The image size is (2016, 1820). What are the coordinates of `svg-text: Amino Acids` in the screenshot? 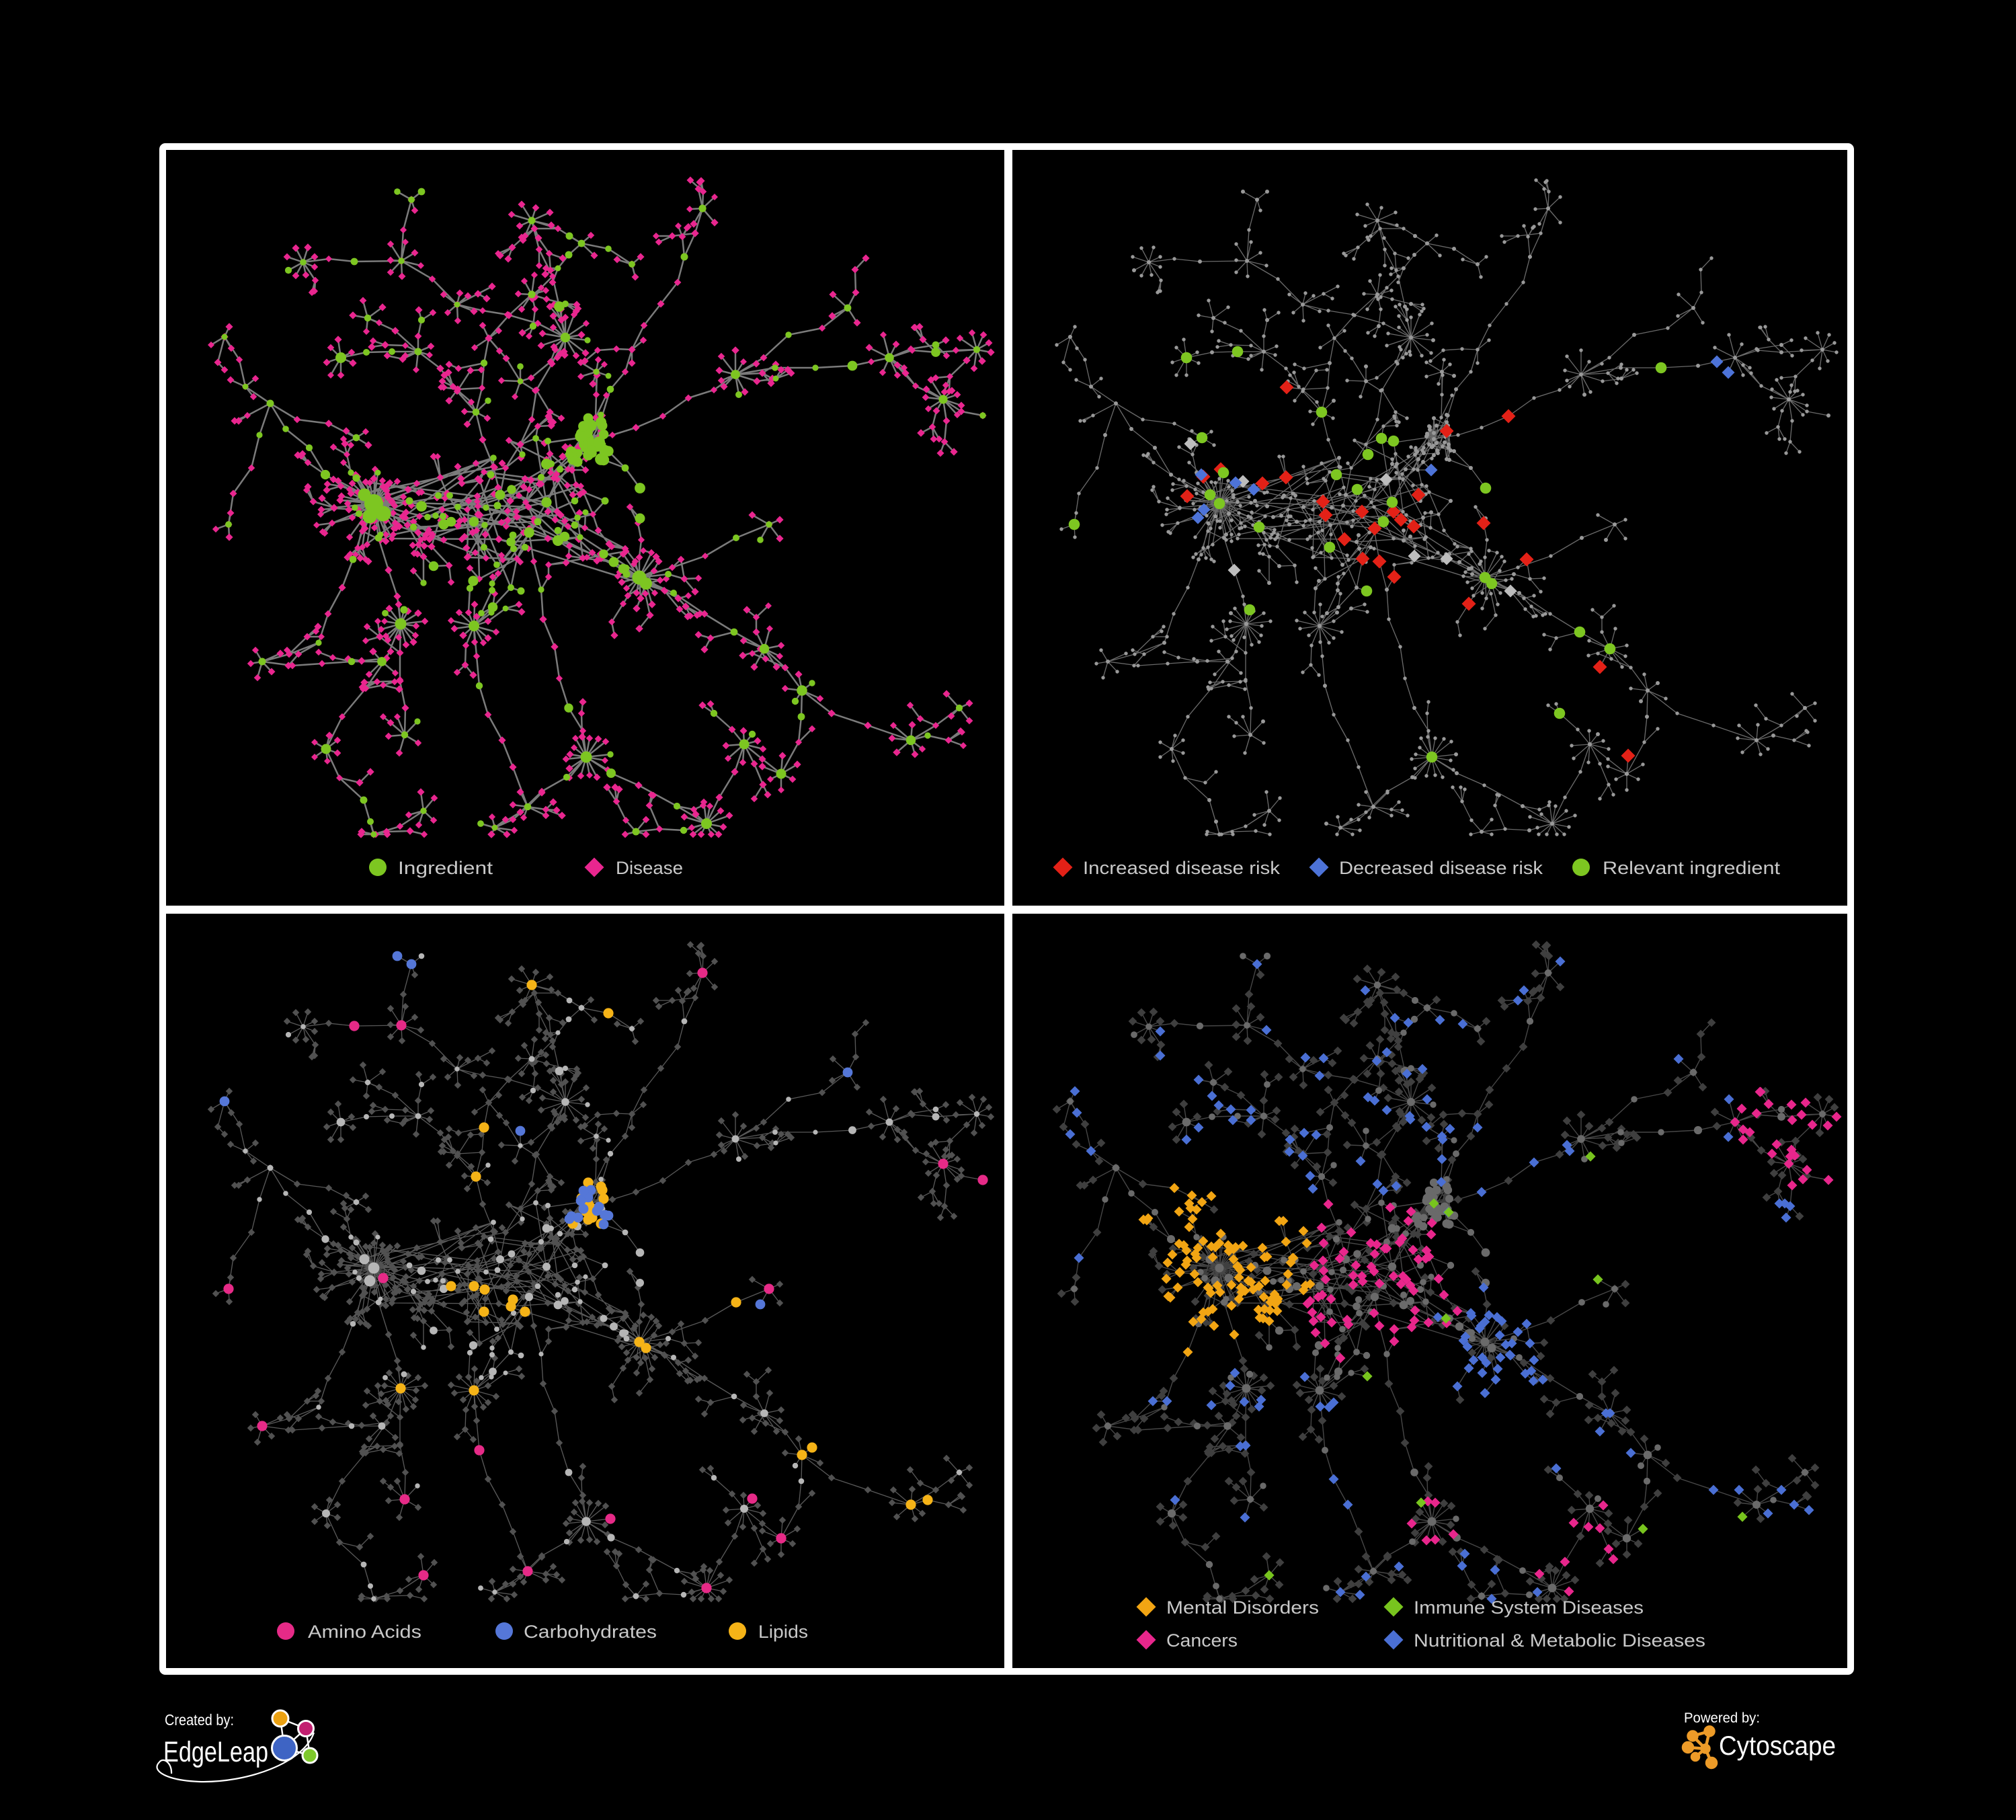 It's located at (364, 1632).